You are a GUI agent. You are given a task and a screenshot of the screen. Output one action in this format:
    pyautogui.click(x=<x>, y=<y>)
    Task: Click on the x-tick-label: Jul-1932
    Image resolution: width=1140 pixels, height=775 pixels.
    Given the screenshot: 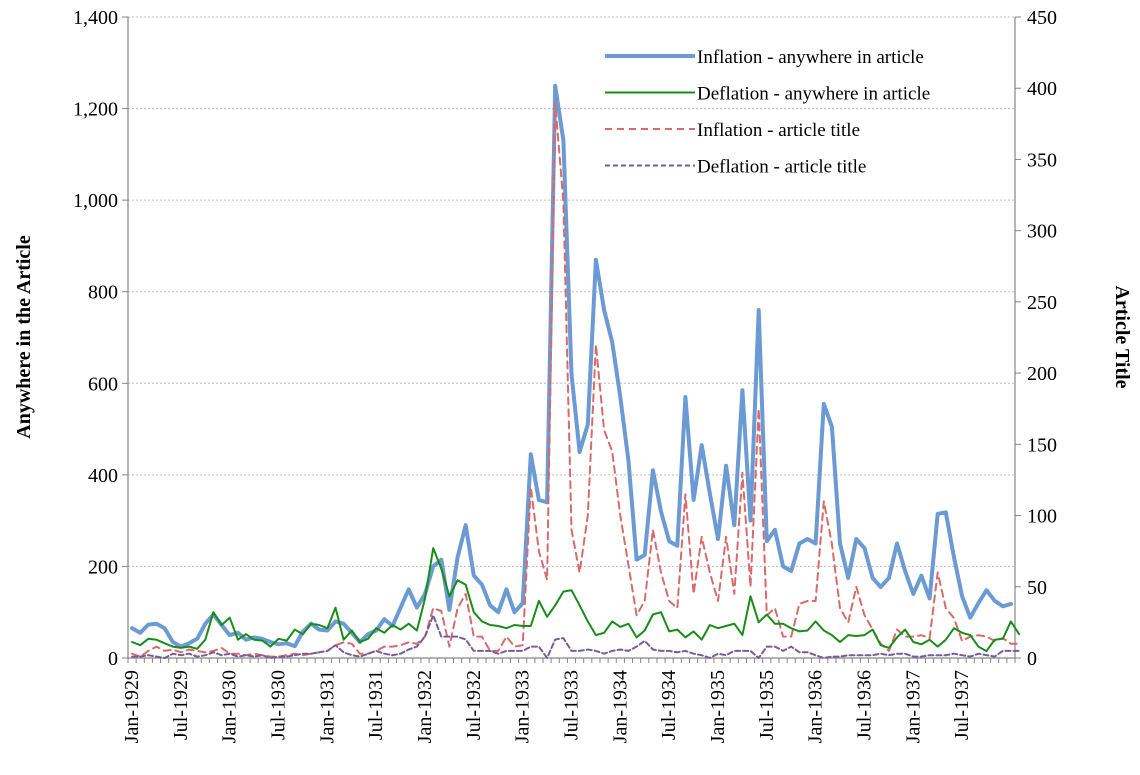 What is the action you would take?
    pyautogui.click(x=474, y=705)
    